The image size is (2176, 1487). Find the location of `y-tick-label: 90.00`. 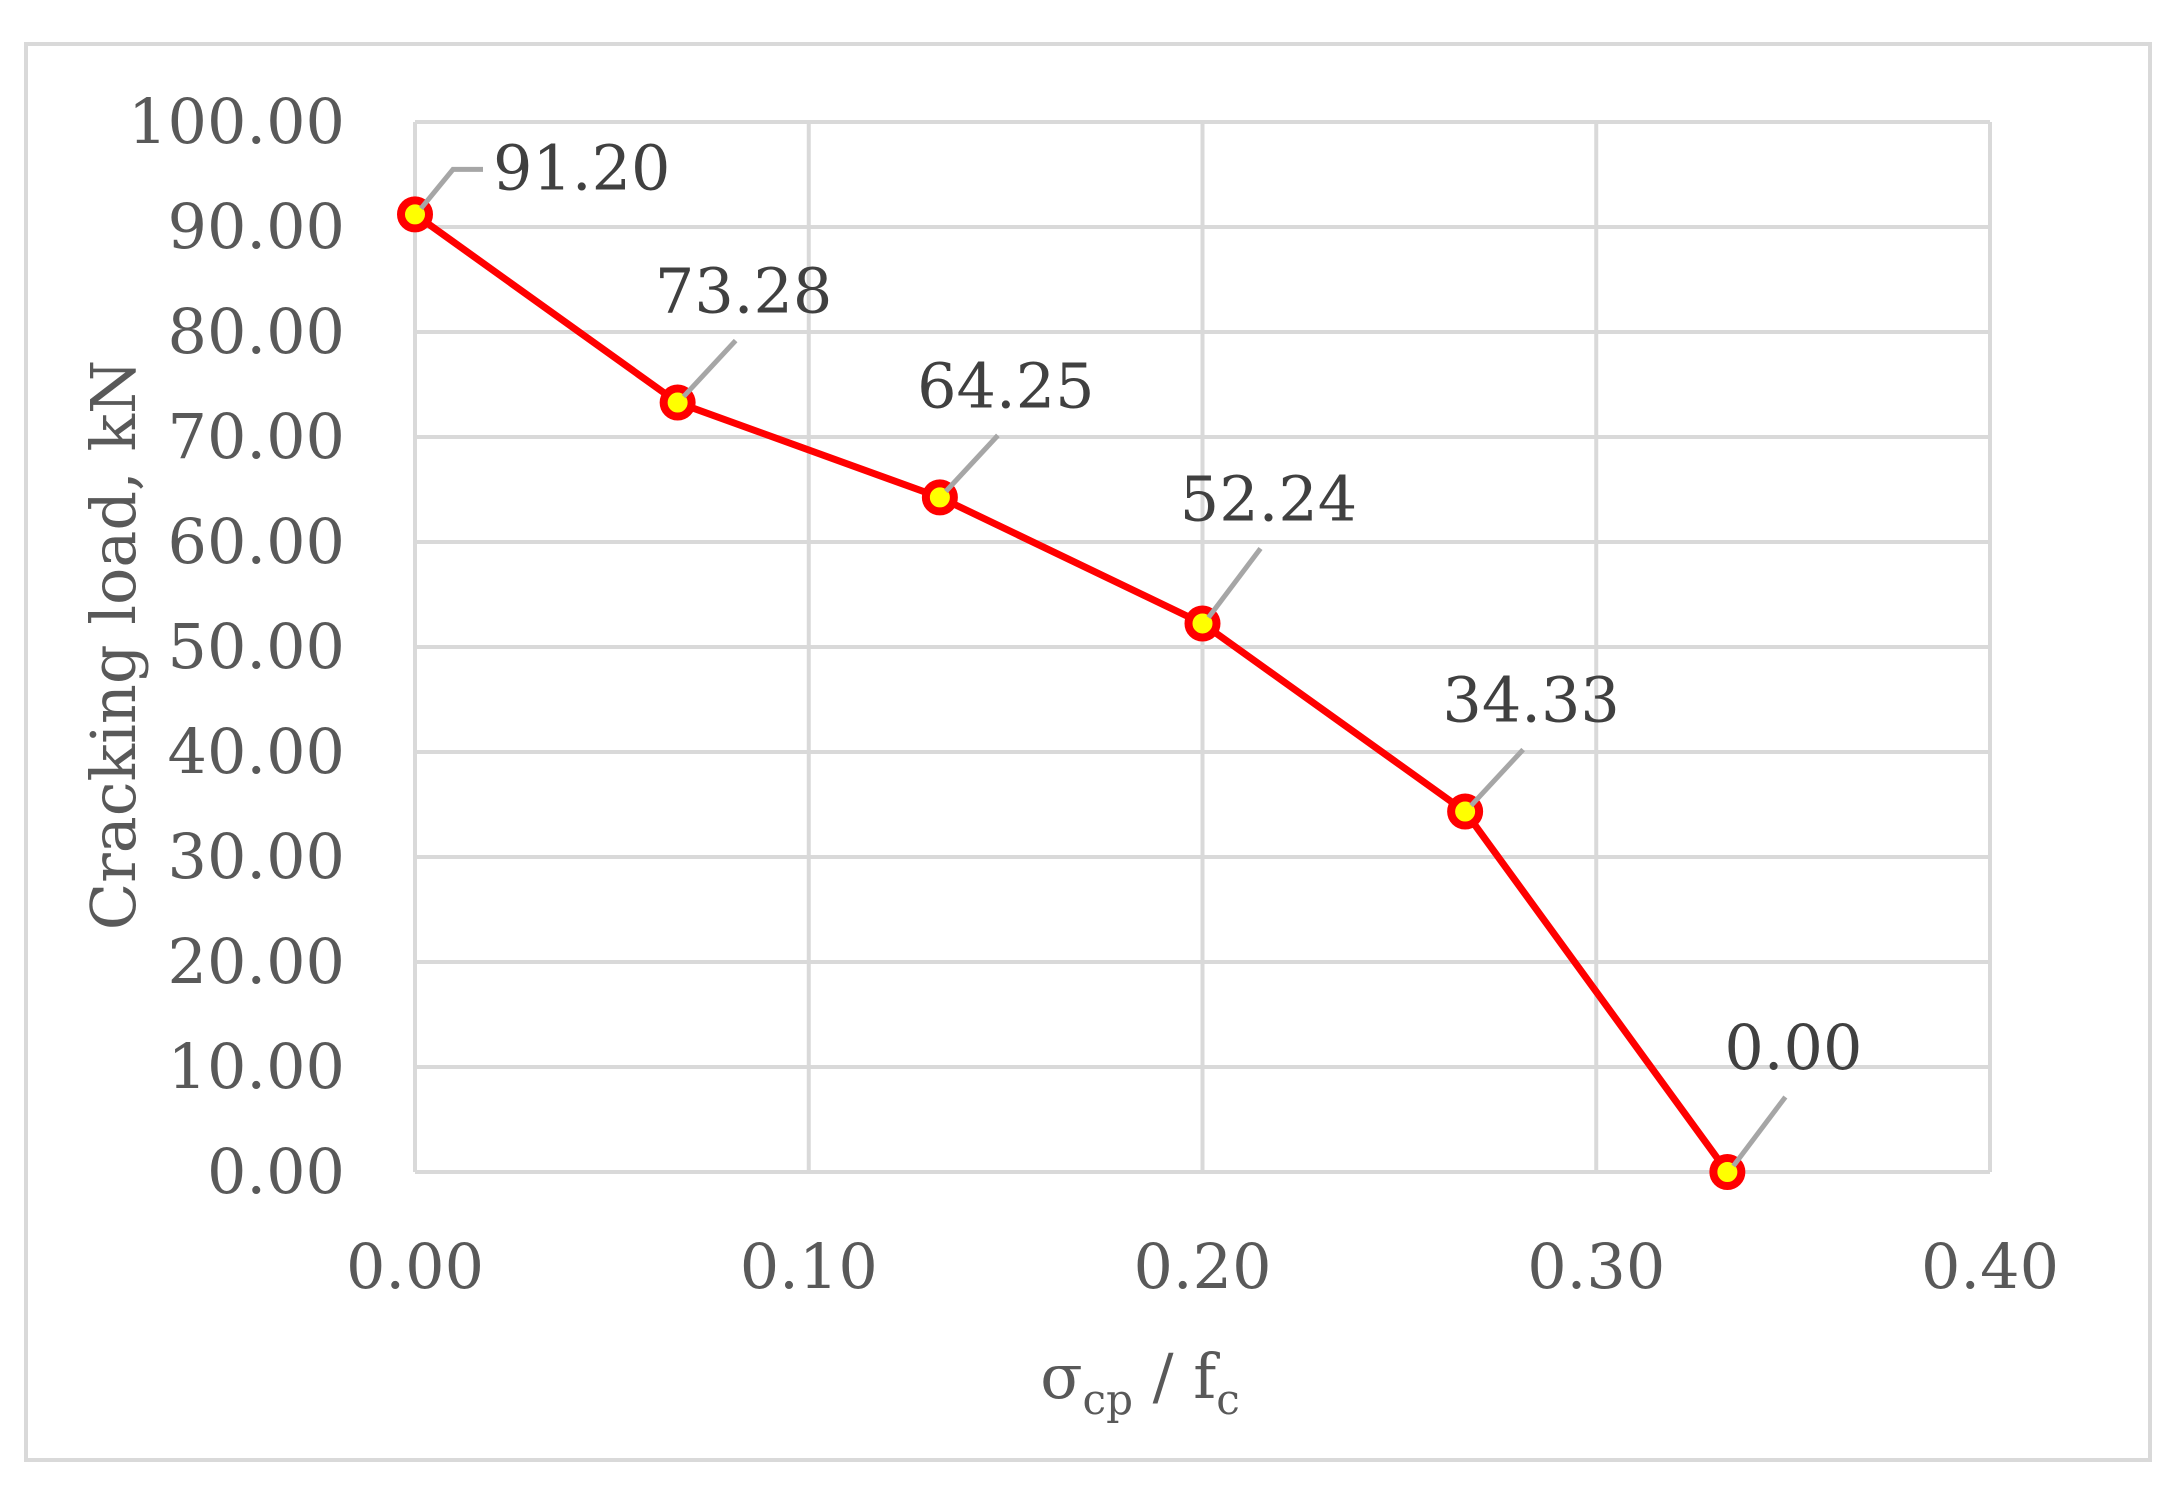

y-tick-label: 90.00 is located at coordinates (257, 226).